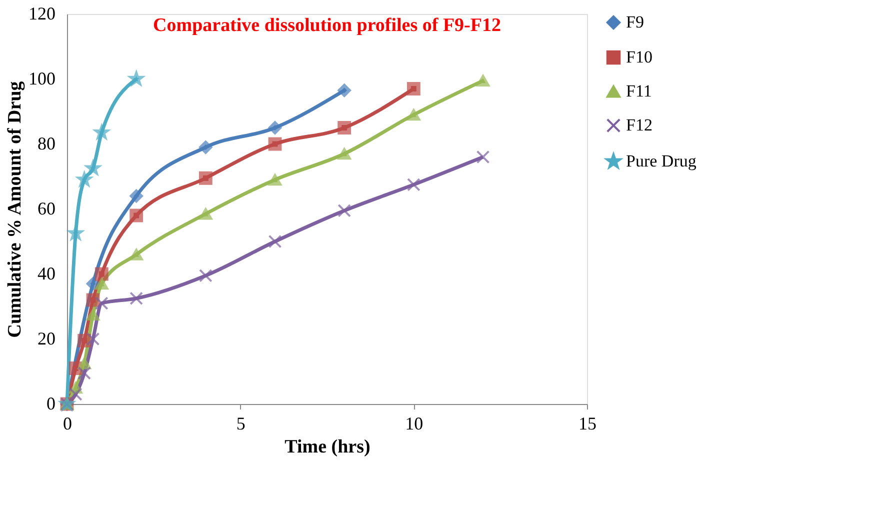 The width and height of the screenshot is (885, 510). What do you see at coordinates (15, 209) in the screenshot?
I see `y-axis-title: Cumulative % Amount of Drug` at bounding box center [15, 209].